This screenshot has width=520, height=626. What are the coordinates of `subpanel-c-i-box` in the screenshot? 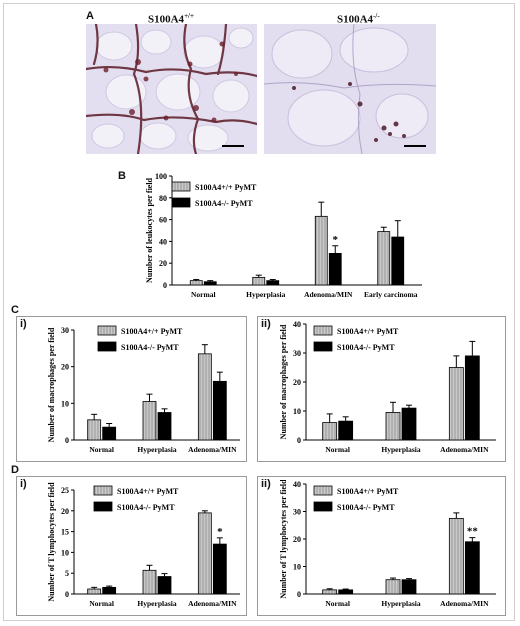 It's located at (131, 389).